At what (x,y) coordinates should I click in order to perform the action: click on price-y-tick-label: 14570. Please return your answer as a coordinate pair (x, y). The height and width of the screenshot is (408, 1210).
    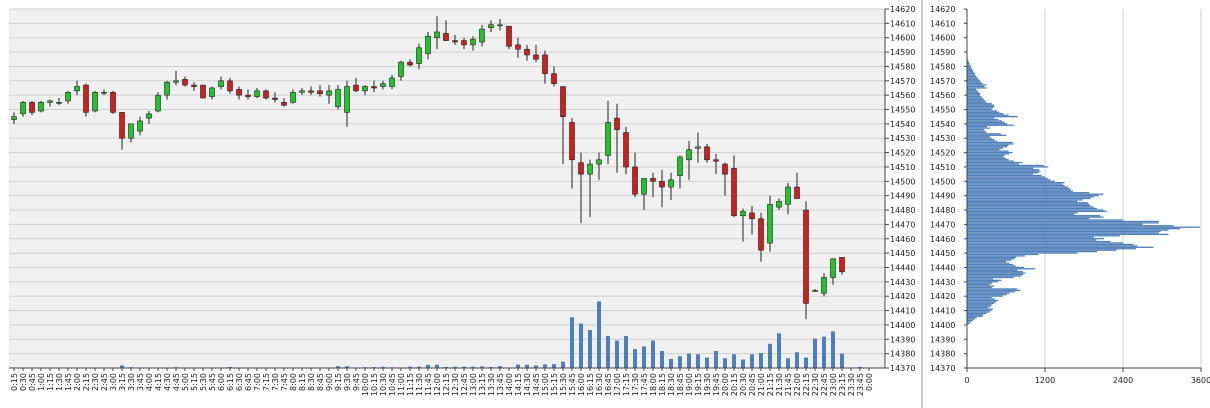
    Looking at the image, I should click on (902, 81).